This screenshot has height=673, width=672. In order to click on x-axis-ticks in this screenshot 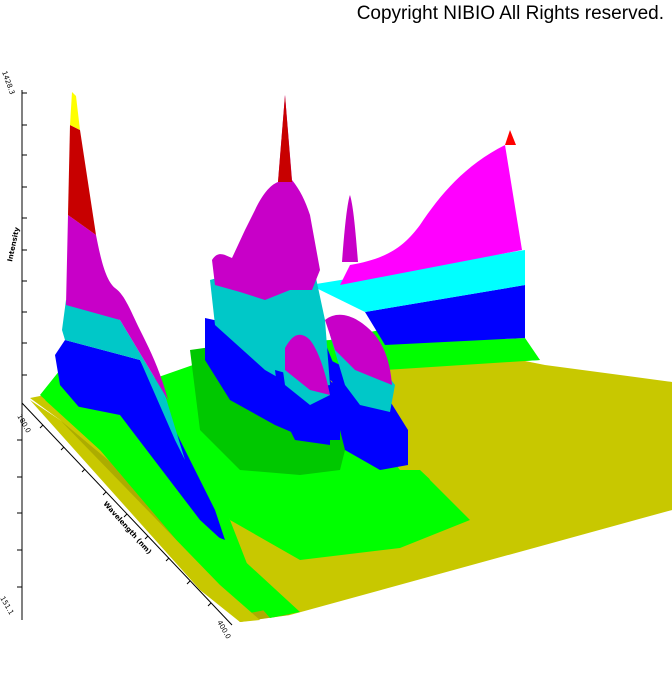, I will do `click(125, 515)`.